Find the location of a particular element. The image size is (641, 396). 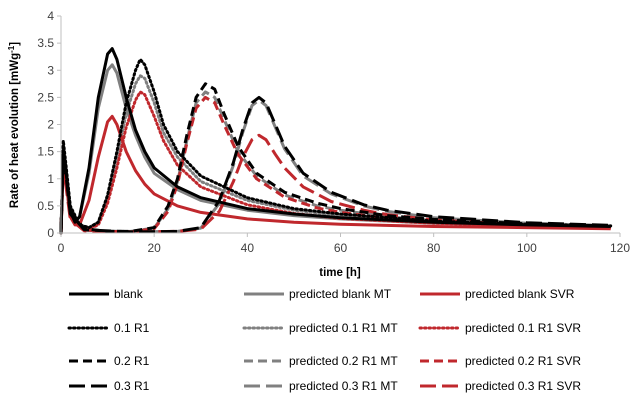

y-tick-label: 2 is located at coordinates (50, 125).